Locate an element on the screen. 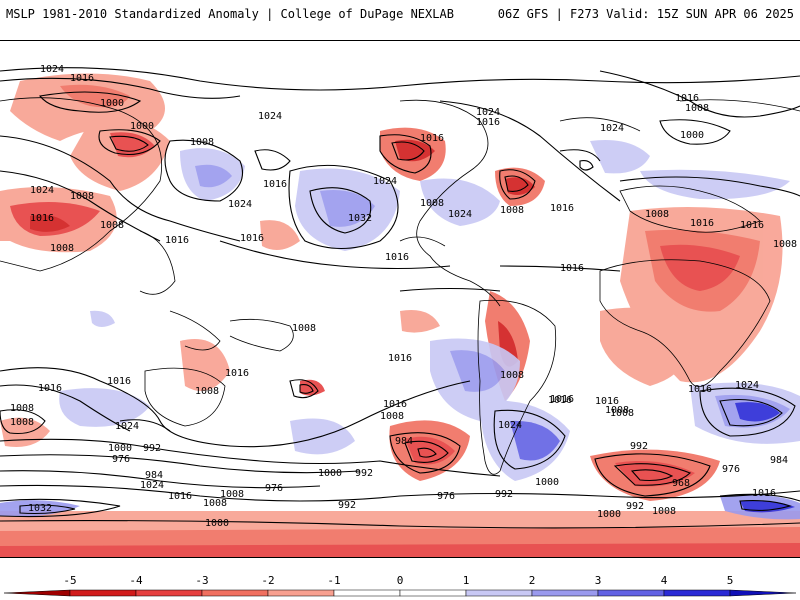 The image size is (800, 600). colorbar-right-arrow is located at coordinates (763, 593).